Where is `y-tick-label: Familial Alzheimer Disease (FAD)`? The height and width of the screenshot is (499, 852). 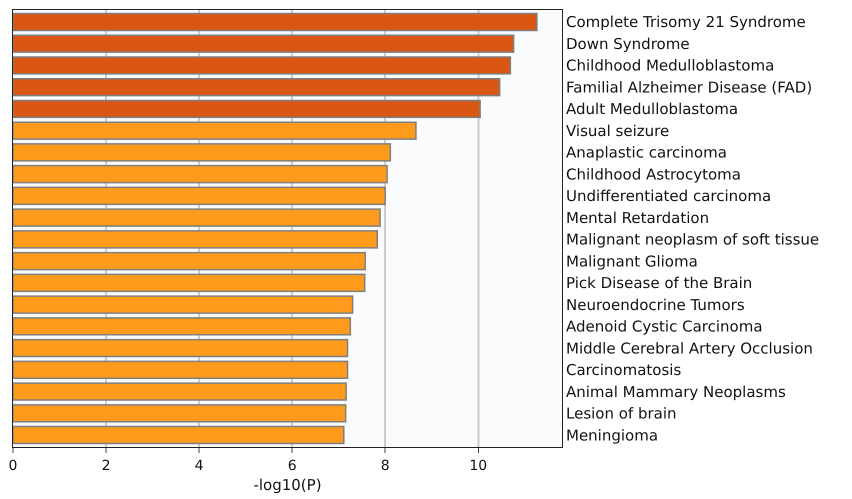 y-tick-label: Familial Alzheimer Disease (FAD) is located at coordinates (689, 87).